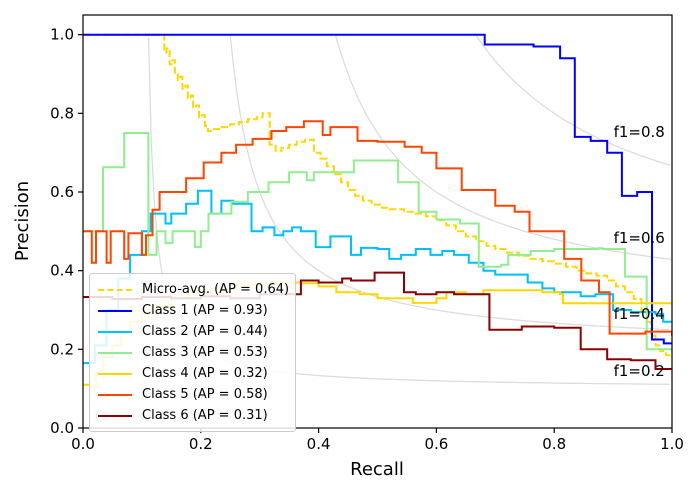 Image resolution: width=700 pixels, height=500 pixels. I want to click on x-tick-label: 0.2, so click(201, 444).